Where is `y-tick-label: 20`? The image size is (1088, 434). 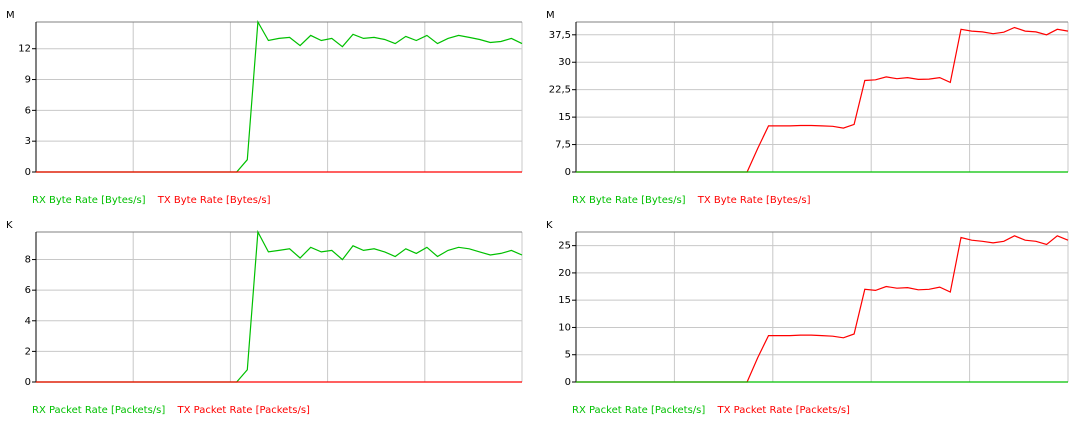 y-tick-label: 20 is located at coordinates (564, 273).